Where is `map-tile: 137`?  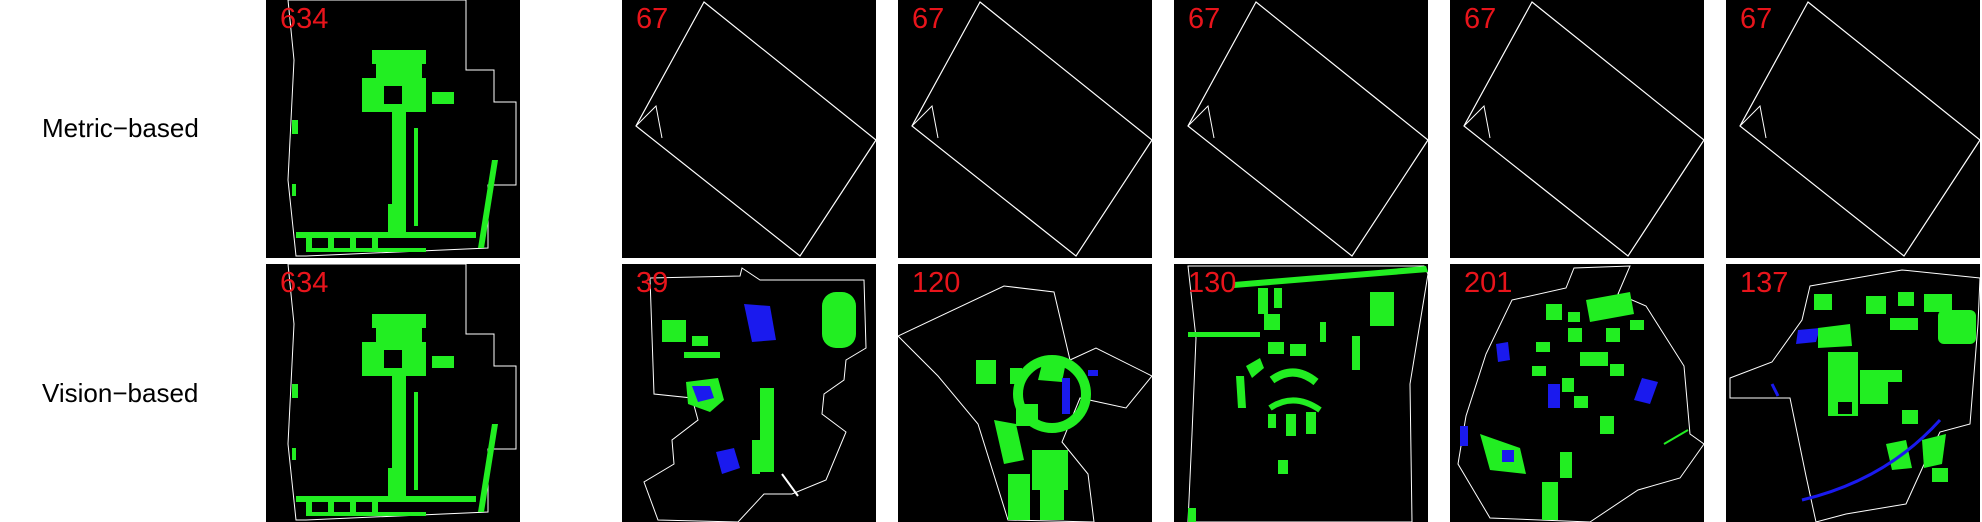
map-tile: 137 is located at coordinates (1853, 393).